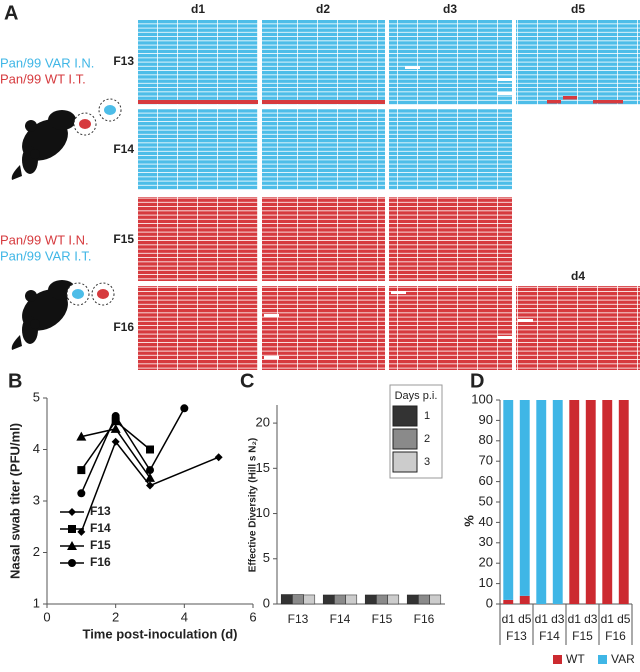 This screenshot has width=640, height=672. I want to click on legend-text: F14, so click(100, 528).